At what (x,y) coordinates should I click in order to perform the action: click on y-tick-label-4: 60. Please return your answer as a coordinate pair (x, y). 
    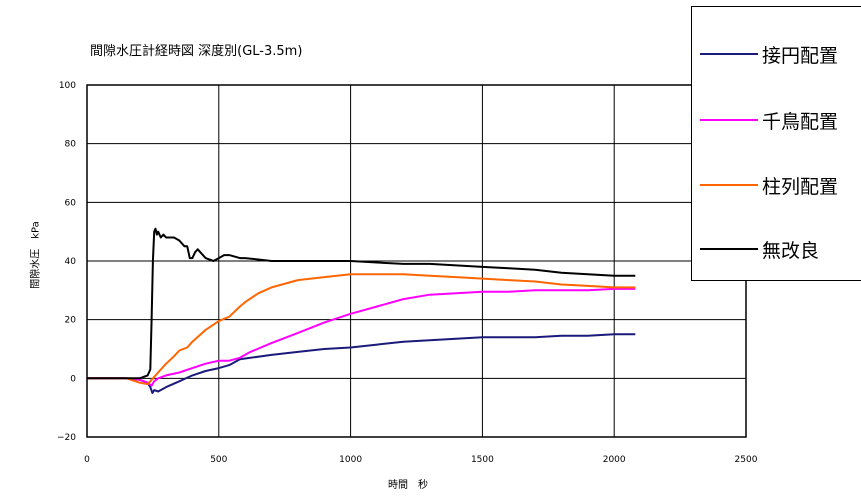
    Looking at the image, I should click on (71, 203).